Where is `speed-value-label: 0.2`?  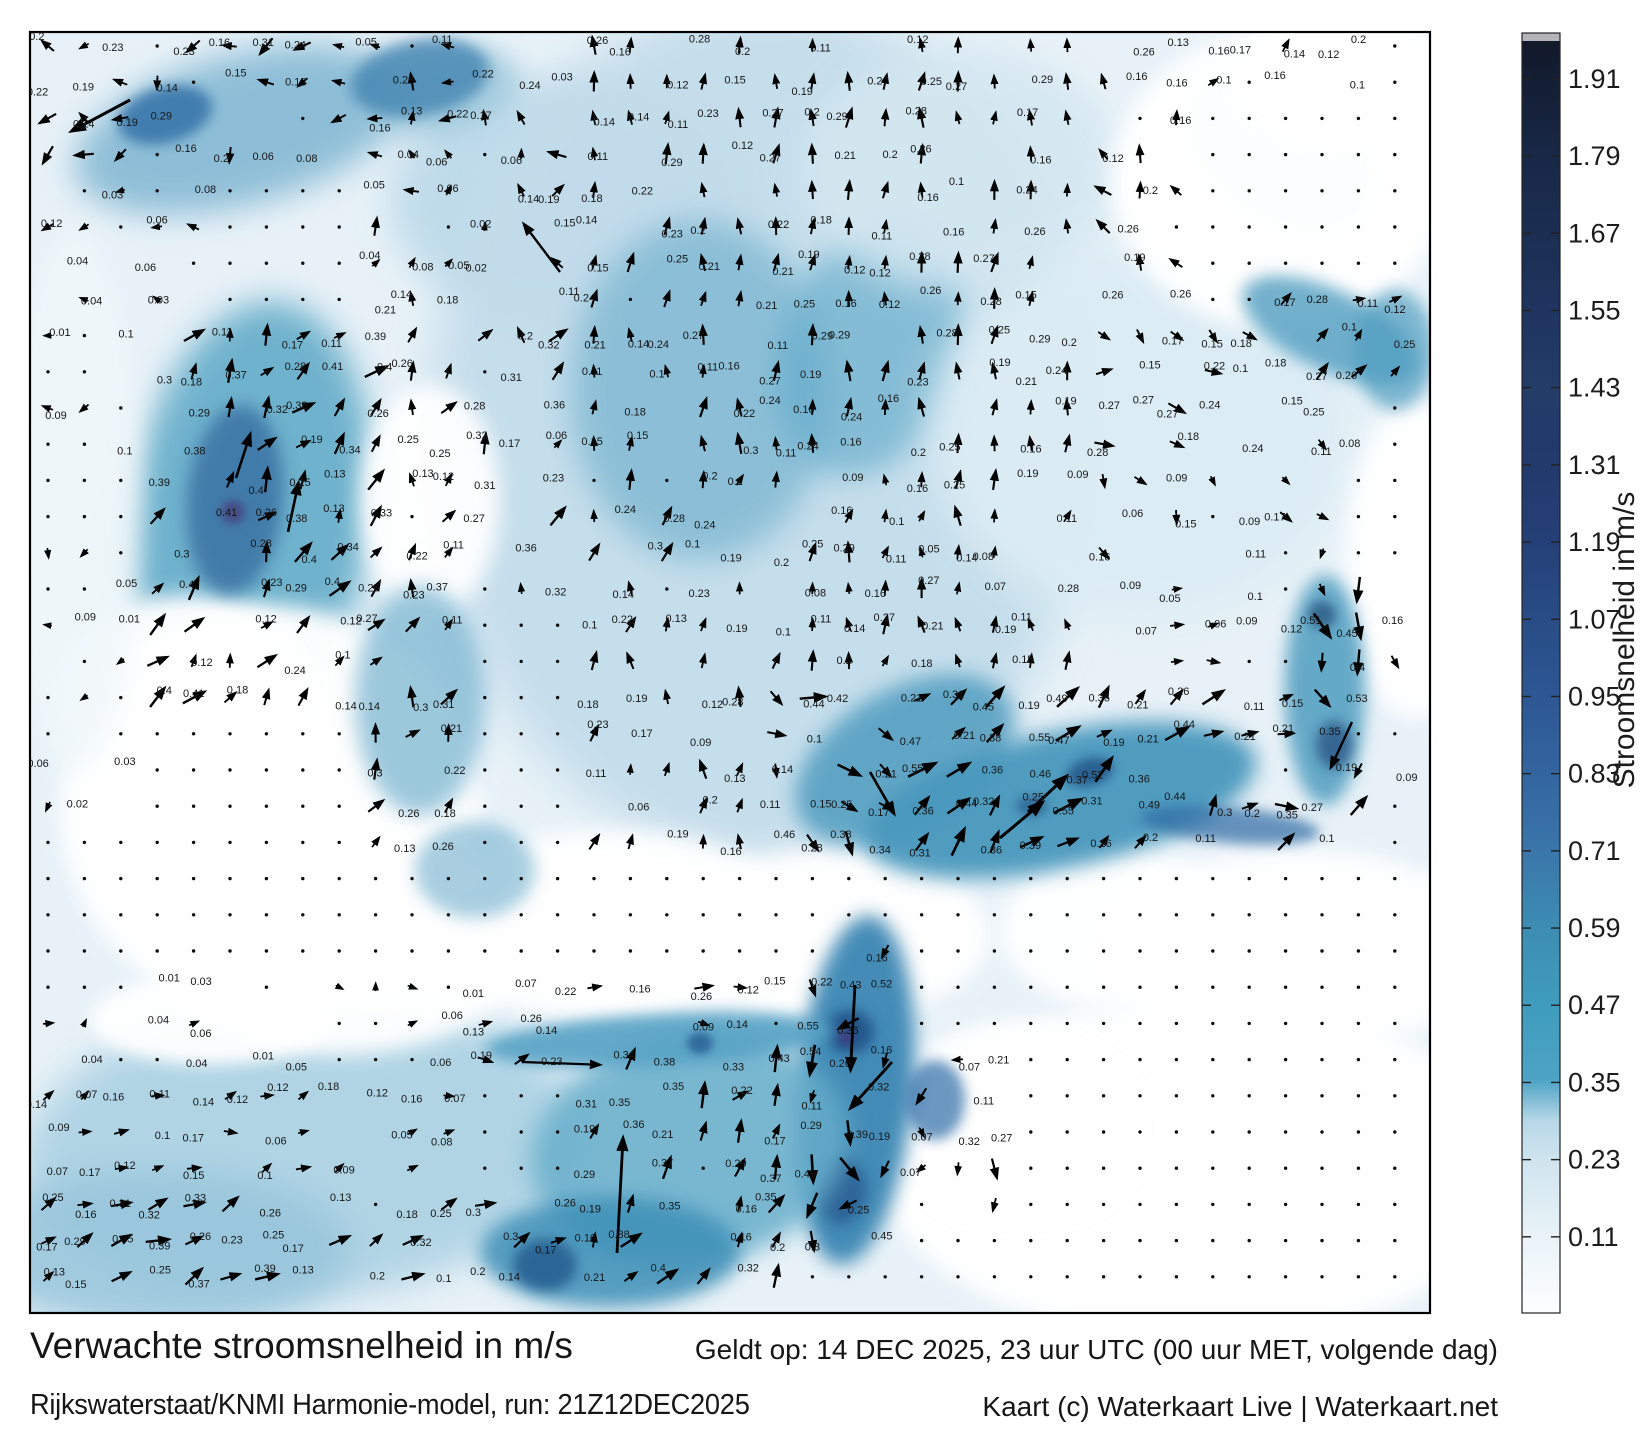 speed-value-label: 0.2 is located at coordinates (742, 52).